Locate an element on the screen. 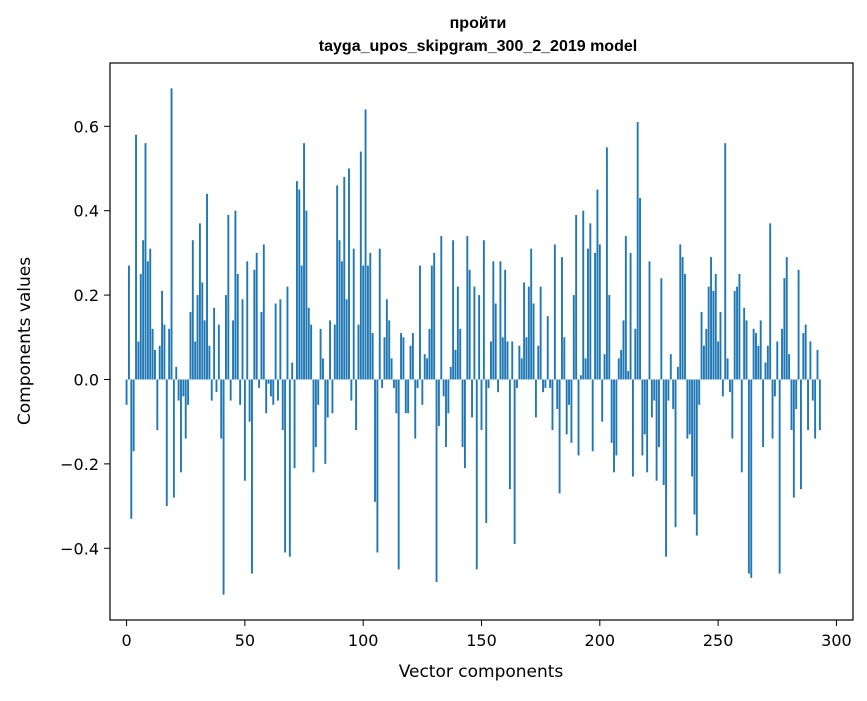 The height and width of the screenshot is (701, 867). x-axis-ticks: 0 50 100 150 200 250 300 is located at coordinates (486, 635).